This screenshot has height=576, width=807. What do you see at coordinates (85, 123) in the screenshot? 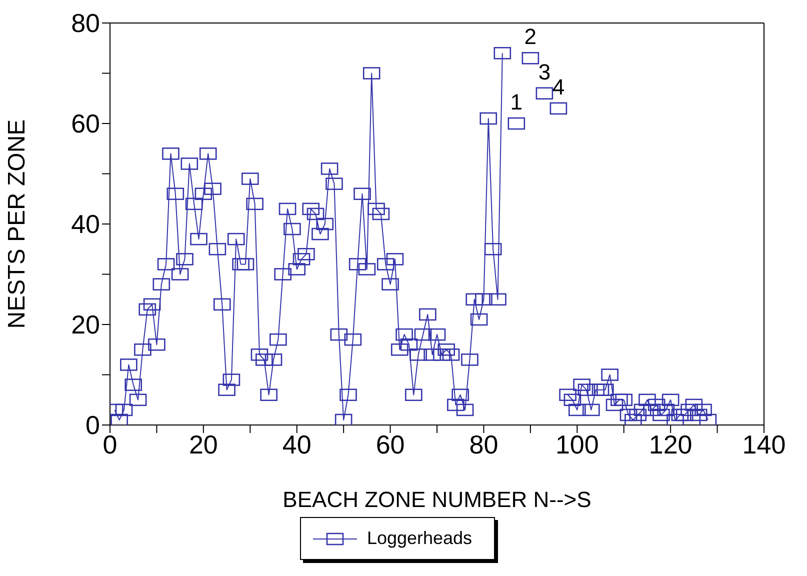
I see `y-tick-label: 60` at bounding box center [85, 123].